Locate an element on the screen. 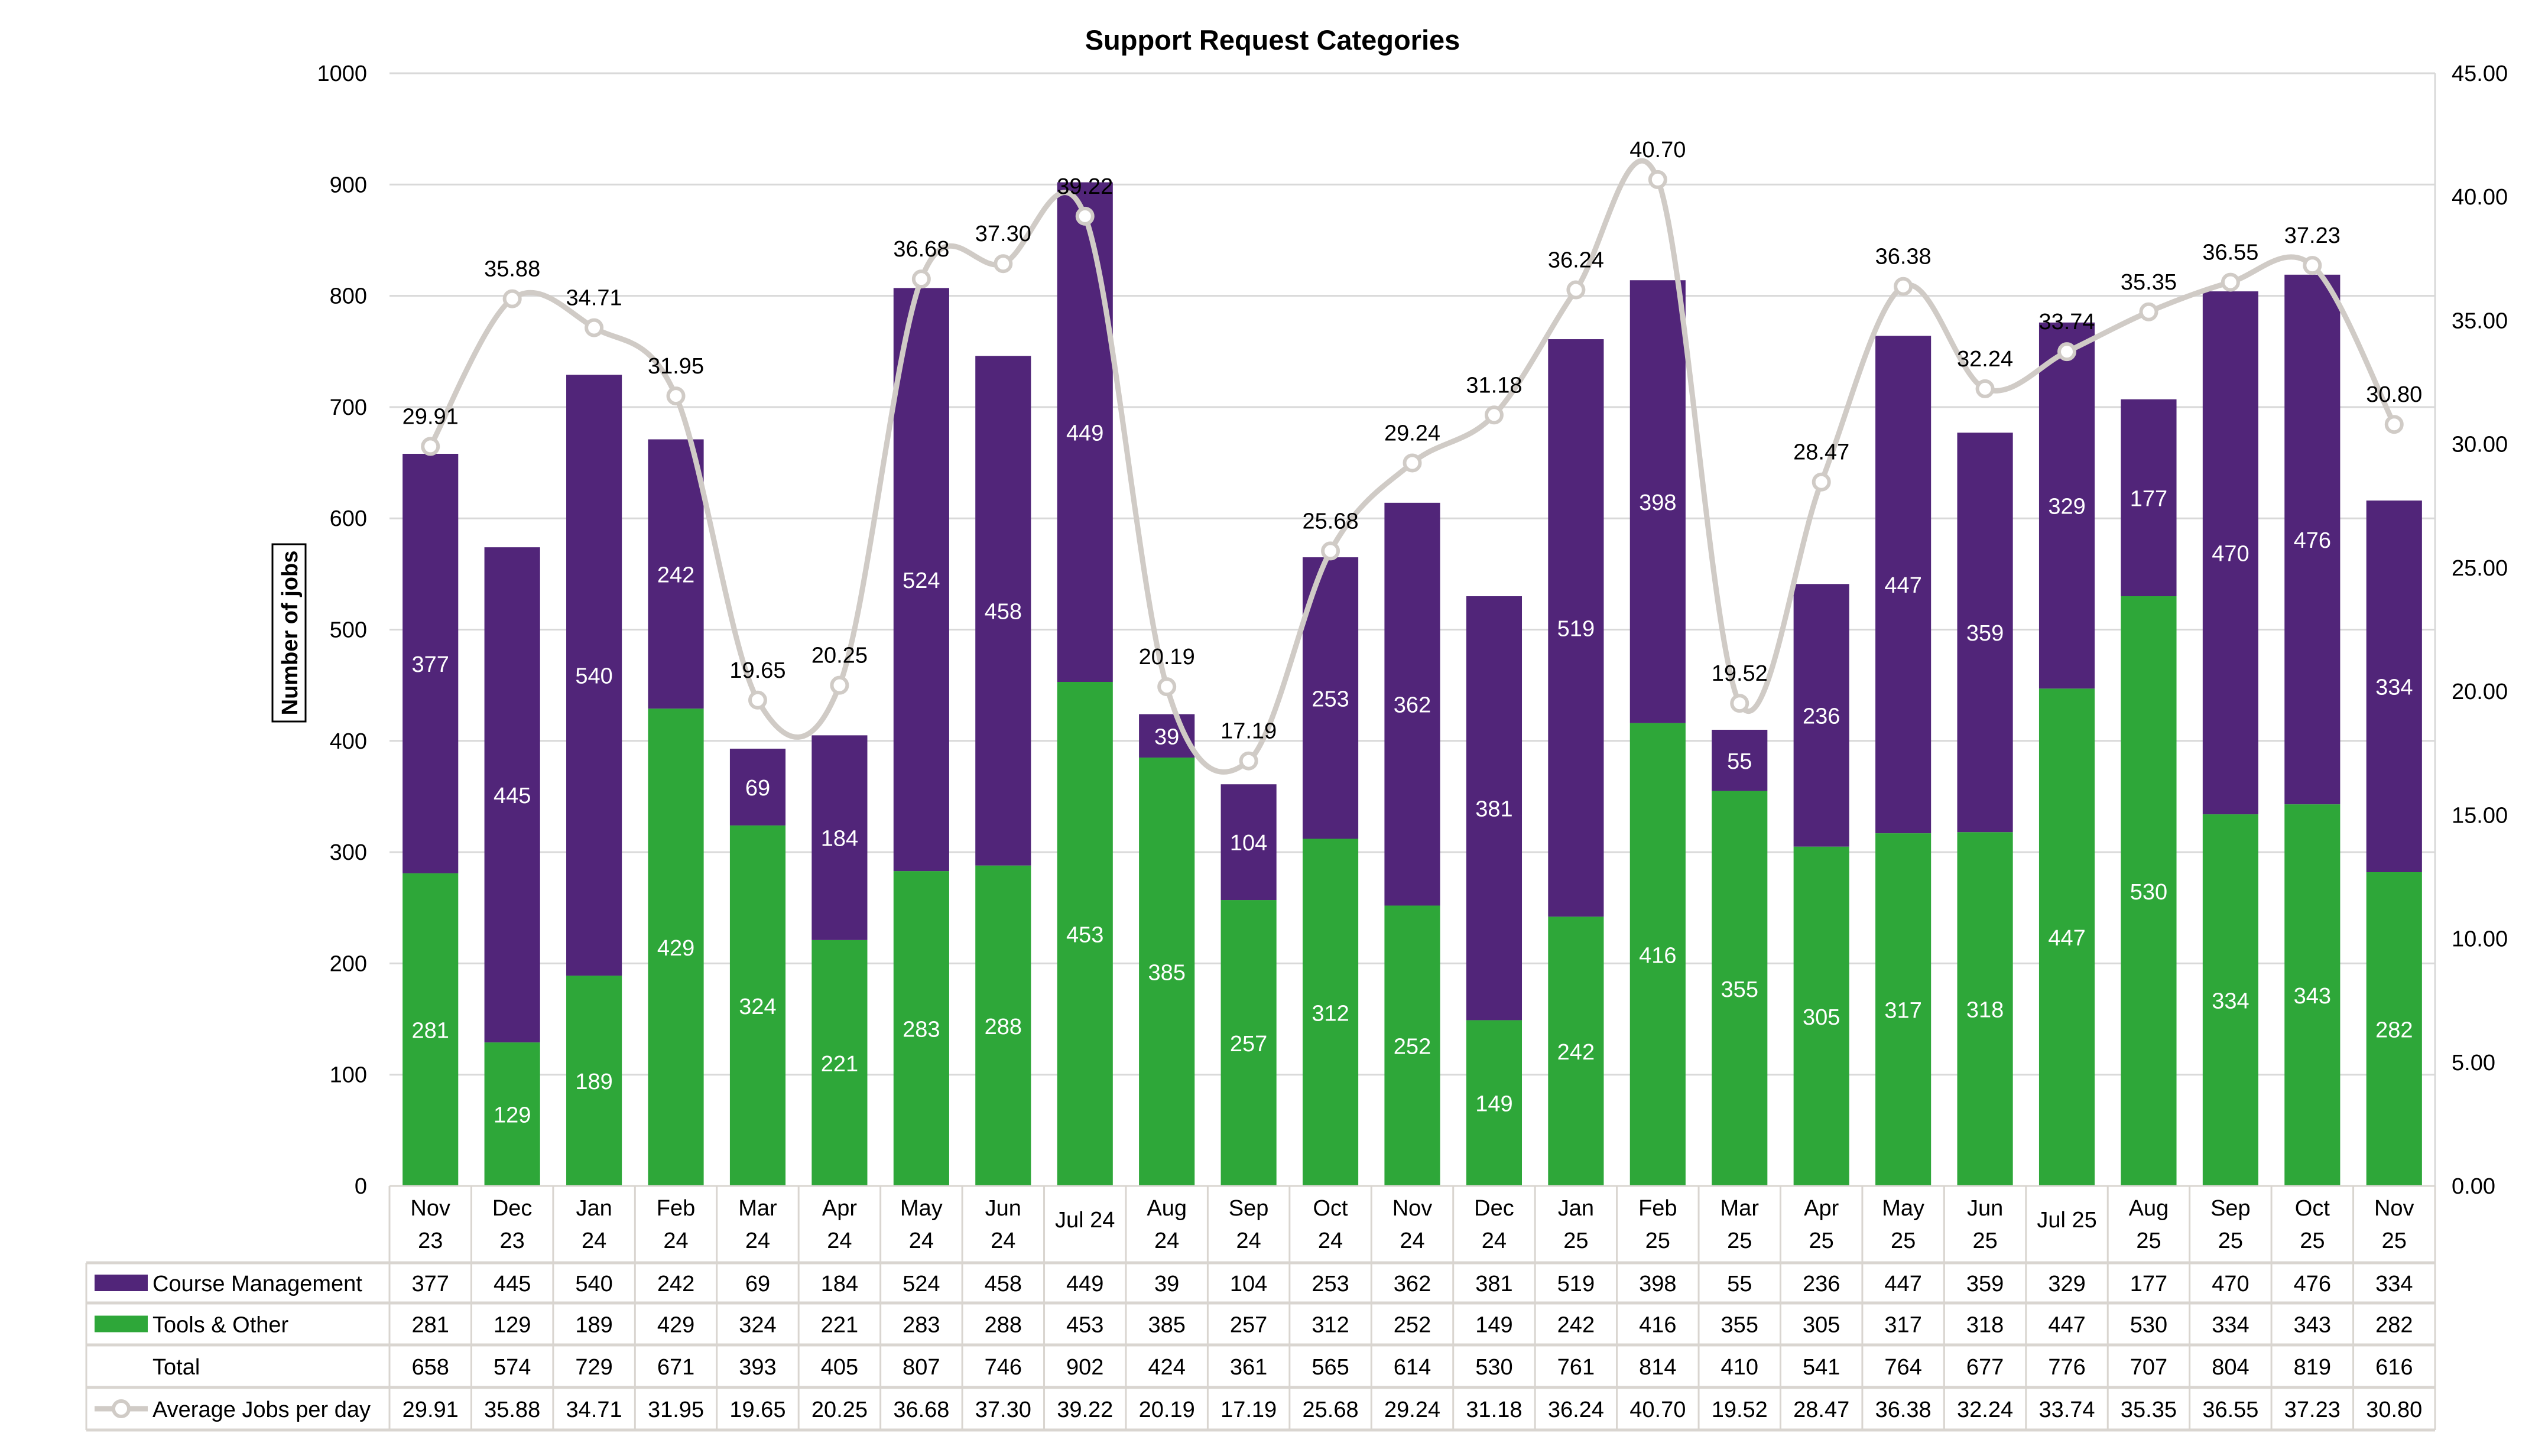  x-tick-label: 24 is located at coordinates (1249, 1240).